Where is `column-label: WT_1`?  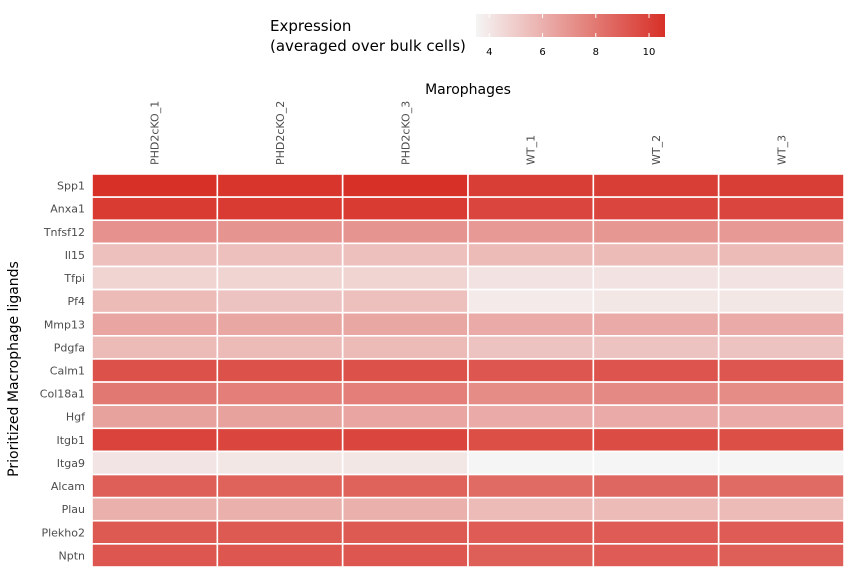
column-label: WT_1 is located at coordinates (531, 150).